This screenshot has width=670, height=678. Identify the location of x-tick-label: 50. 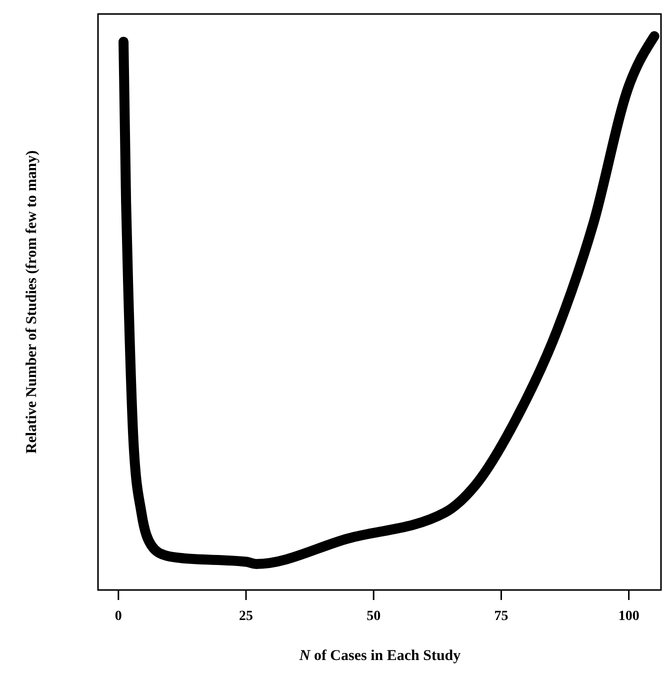
(373, 616).